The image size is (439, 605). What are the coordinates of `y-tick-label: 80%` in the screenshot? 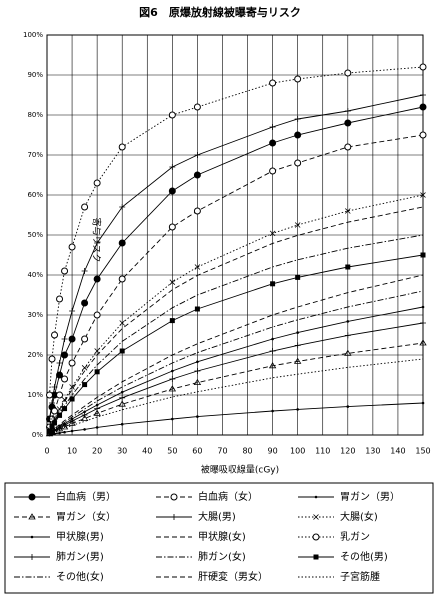 It's located at (35, 115).